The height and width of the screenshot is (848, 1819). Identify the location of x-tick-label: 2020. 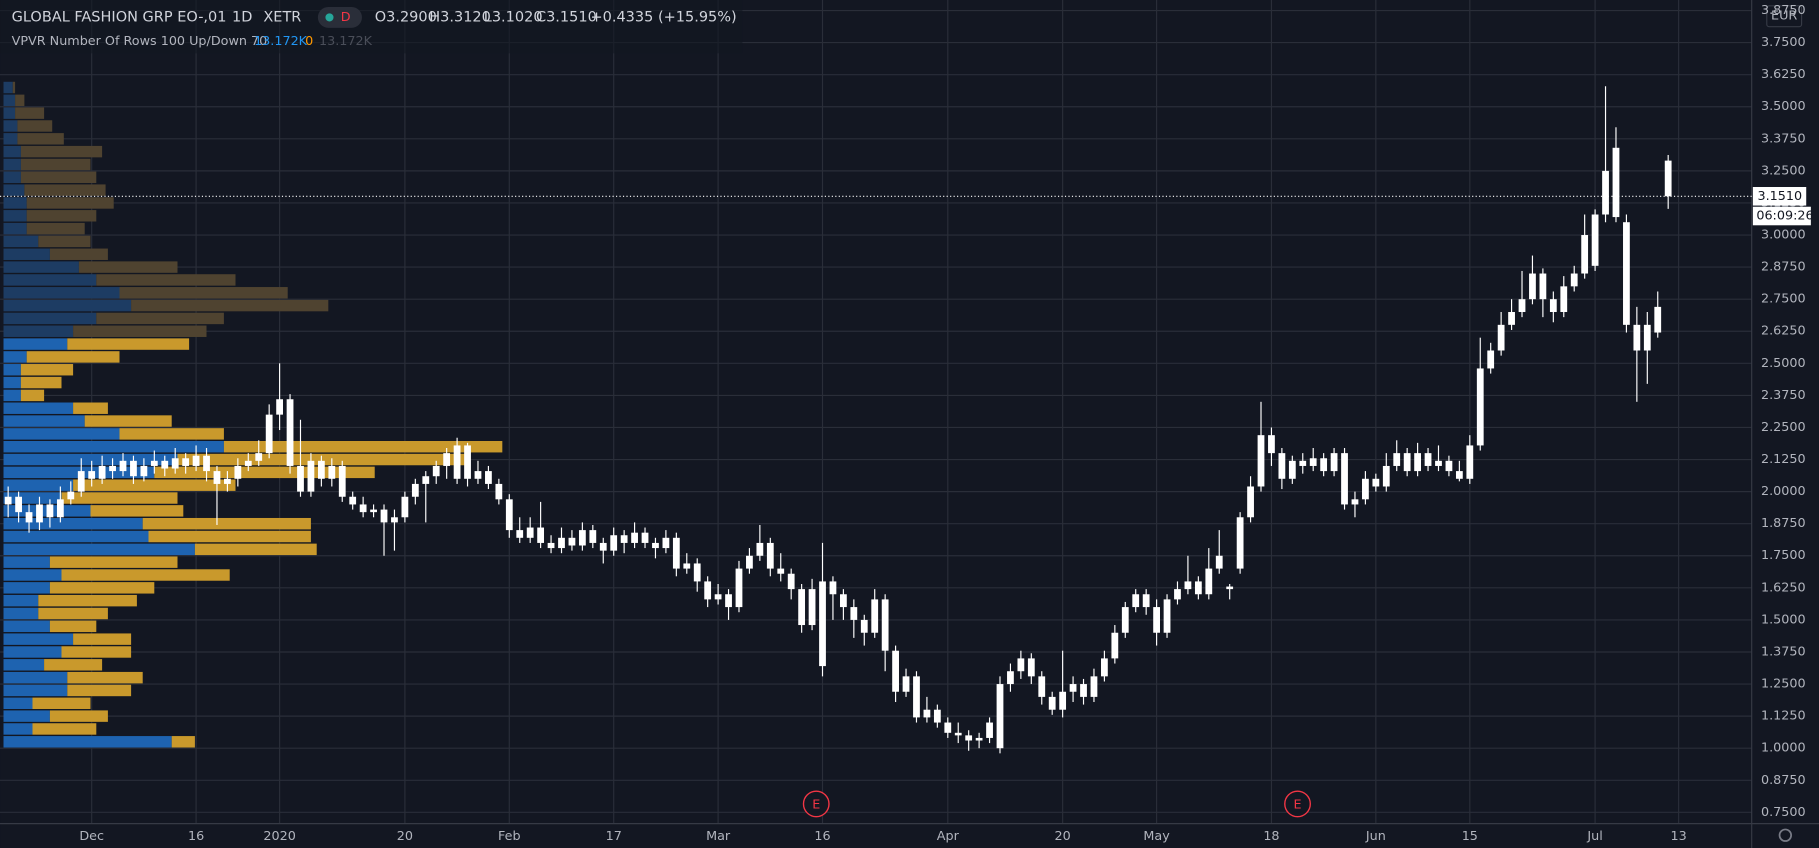
(279, 836).